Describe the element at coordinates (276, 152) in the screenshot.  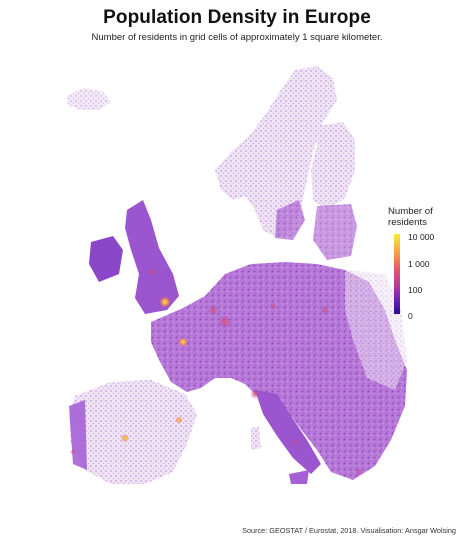
I see `scandinavia-region` at that location.